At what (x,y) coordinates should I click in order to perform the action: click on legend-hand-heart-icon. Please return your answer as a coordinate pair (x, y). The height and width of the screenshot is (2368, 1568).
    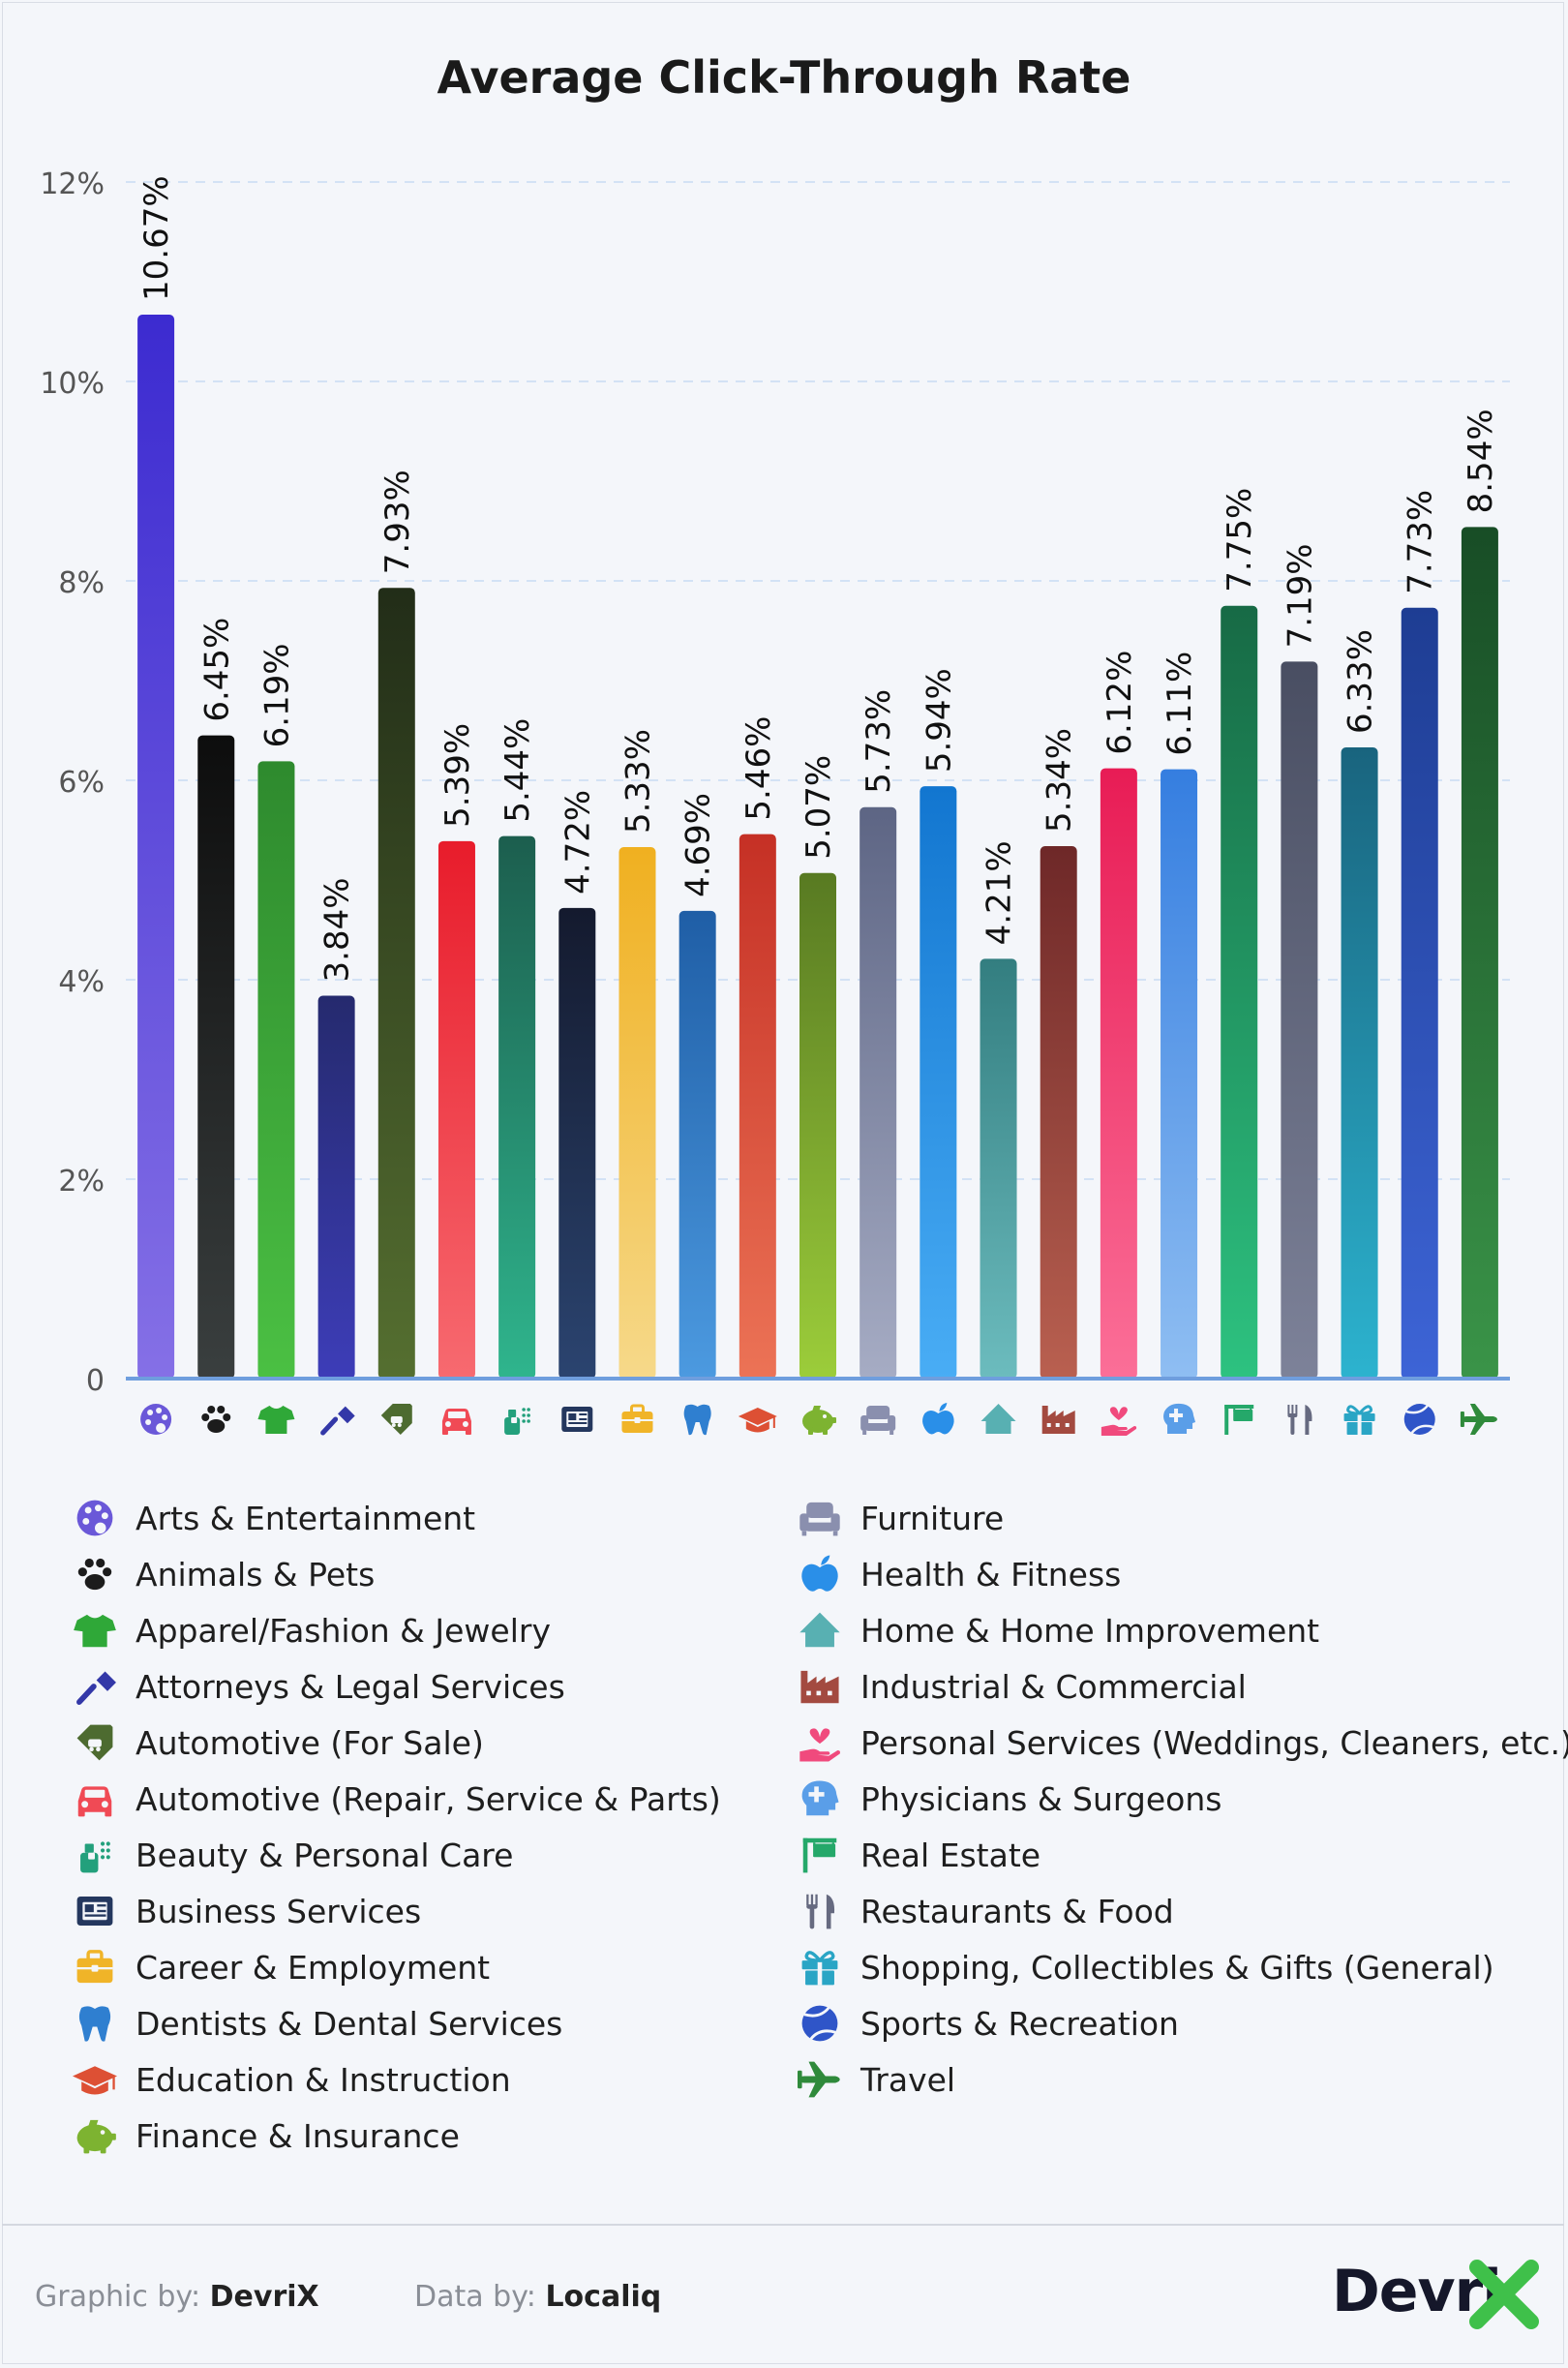
    Looking at the image, I should click on (820, 1742).